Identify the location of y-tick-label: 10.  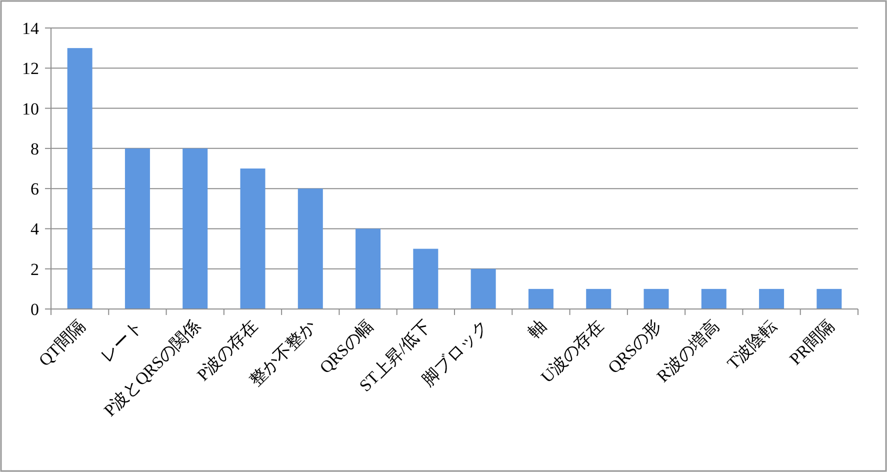
(30, 108).